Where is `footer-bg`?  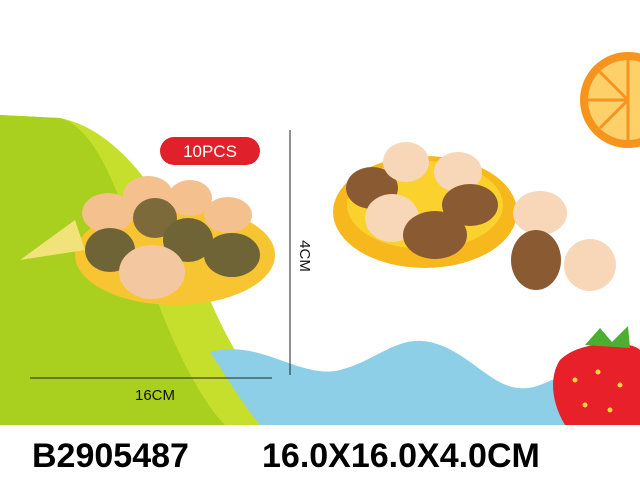 footer-bg is located at coordinates (320, 452).